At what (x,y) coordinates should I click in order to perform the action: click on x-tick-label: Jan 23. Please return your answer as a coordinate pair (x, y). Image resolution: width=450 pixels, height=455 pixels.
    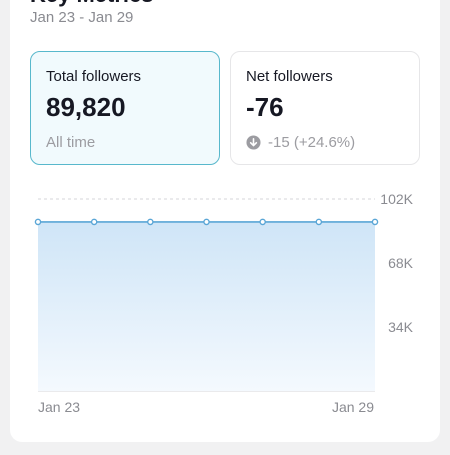
    Looking at the image, I should click on (59, 407).